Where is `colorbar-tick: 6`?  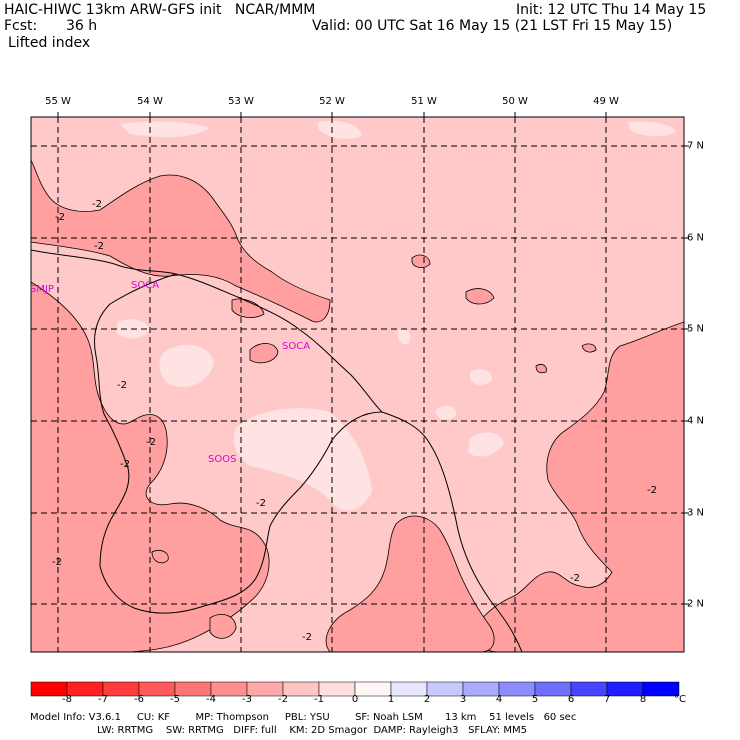
colorbar-tick: 6 is located at coordinates (571, 699).